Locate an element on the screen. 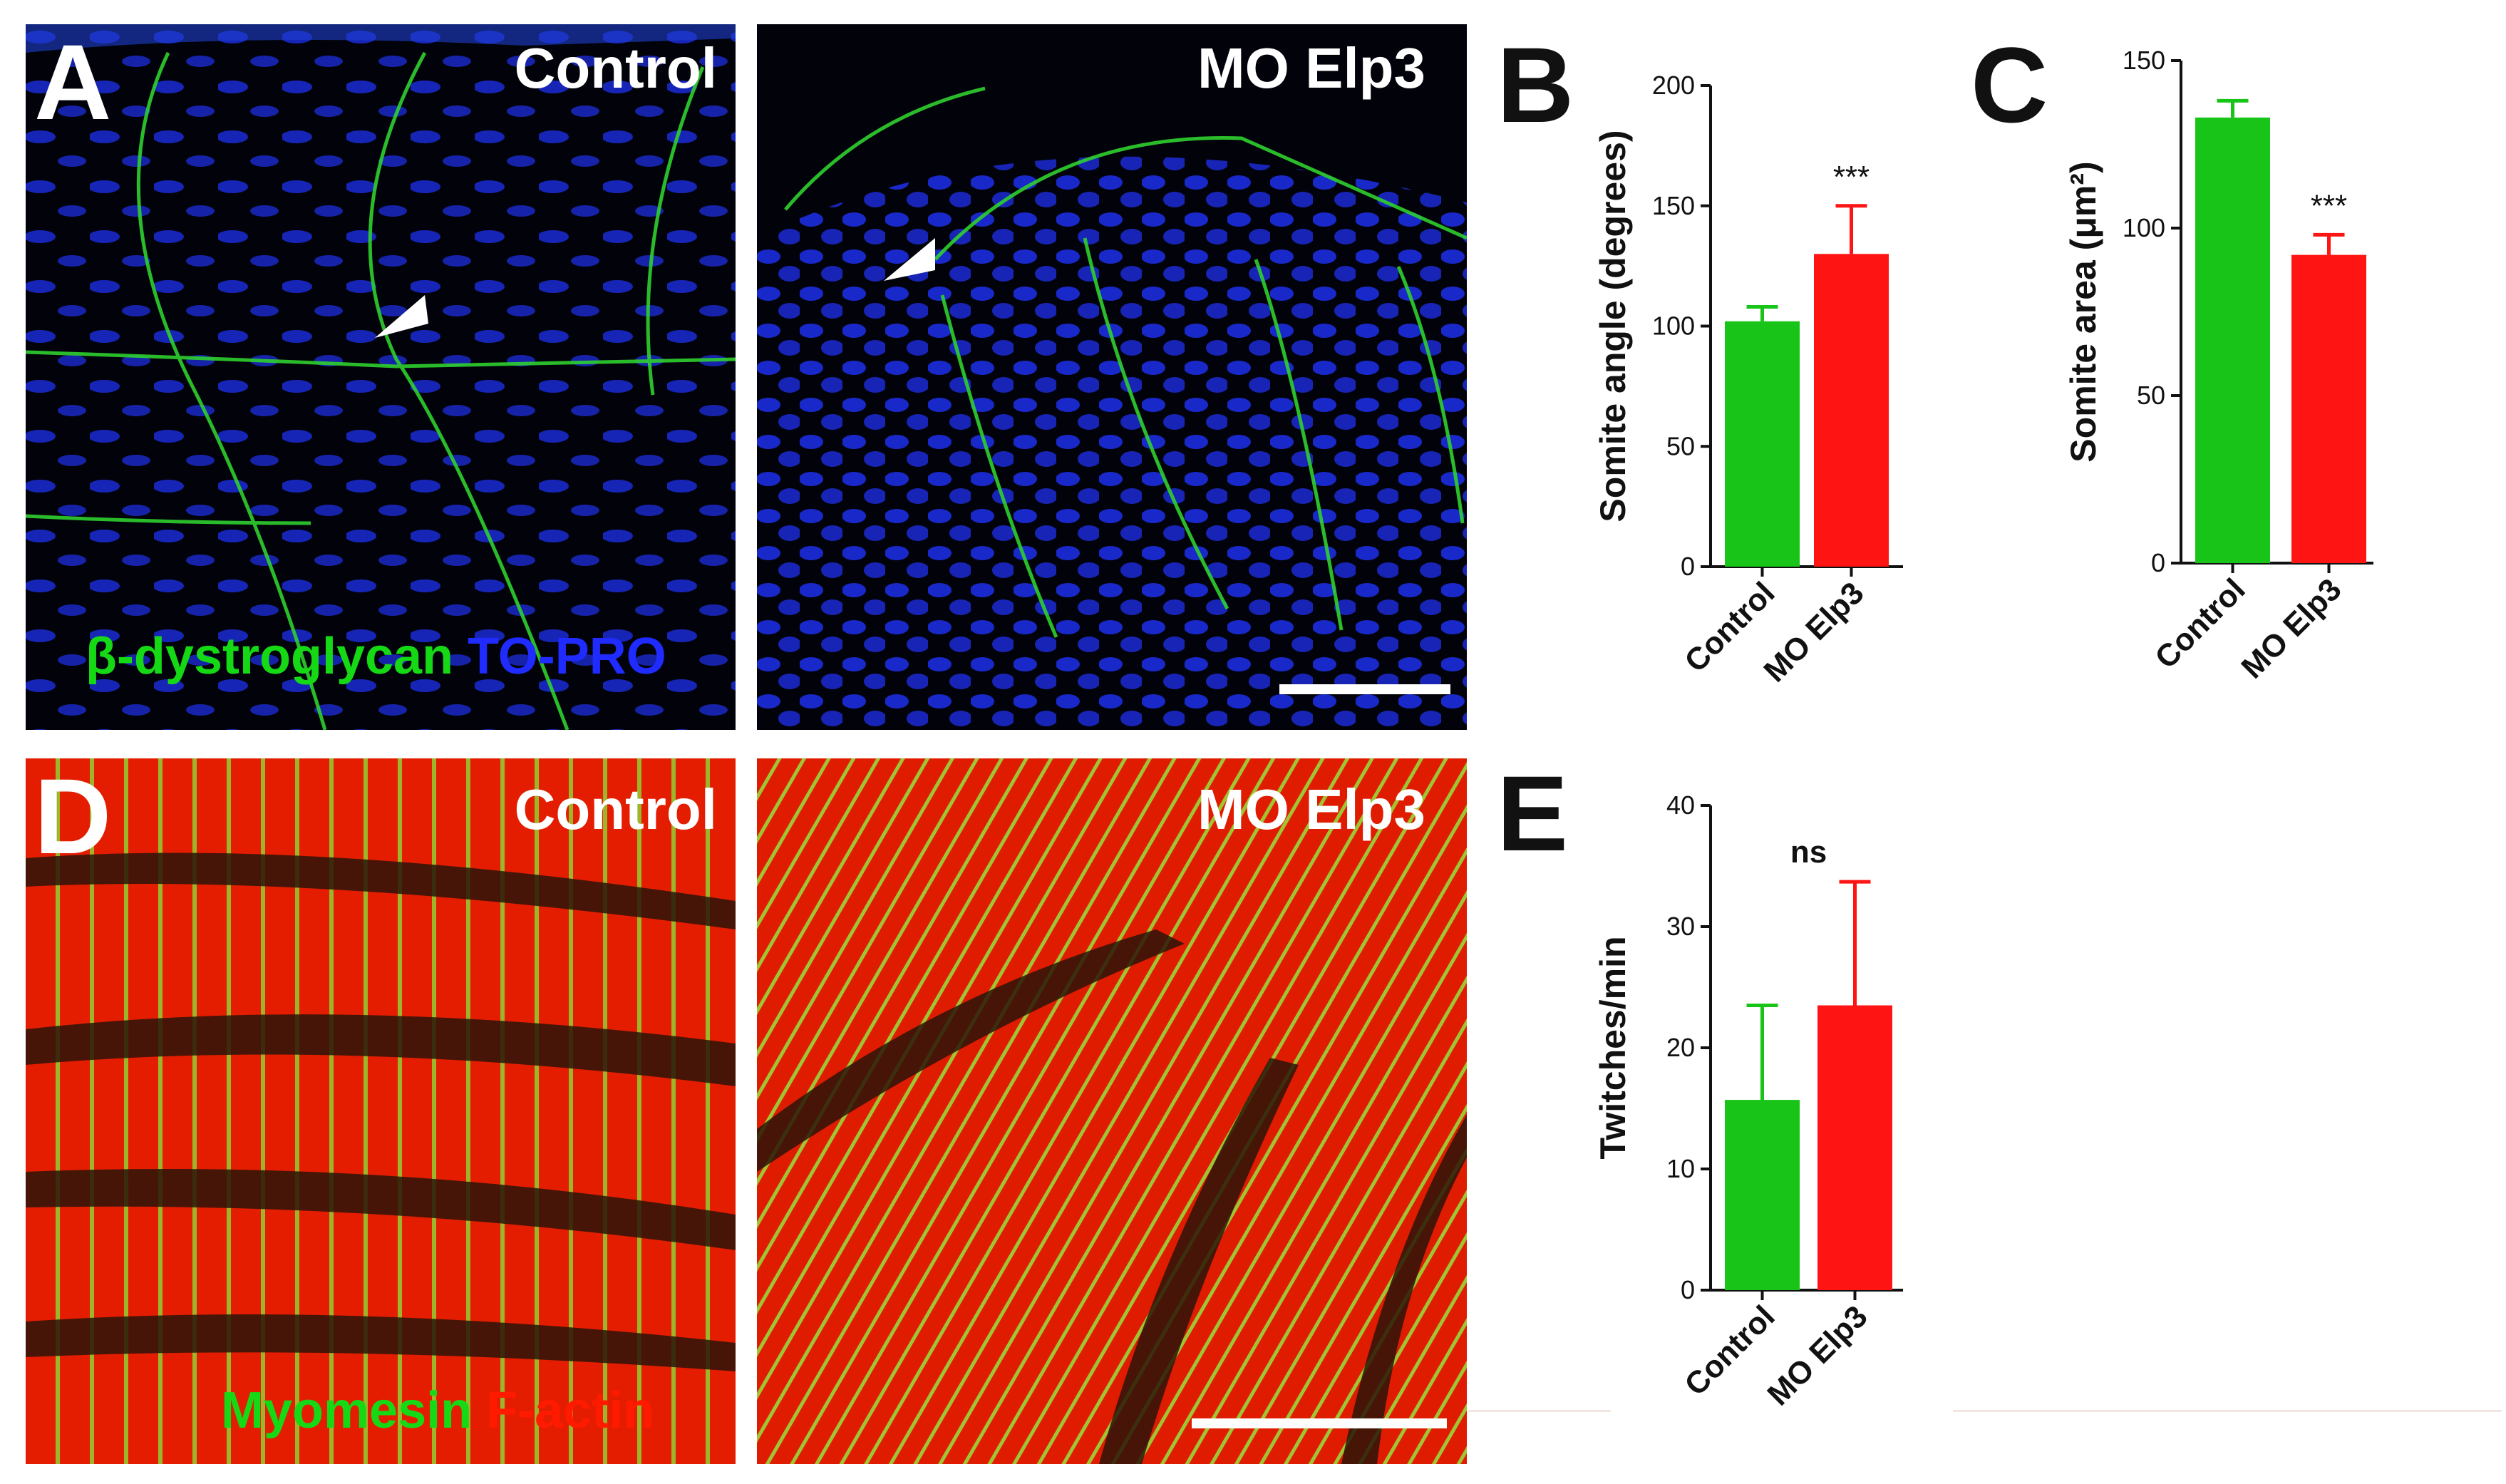 This screenshot has height=1484, width=2506. panel-d-scale-bar is located at coordinates (1319, 1423).